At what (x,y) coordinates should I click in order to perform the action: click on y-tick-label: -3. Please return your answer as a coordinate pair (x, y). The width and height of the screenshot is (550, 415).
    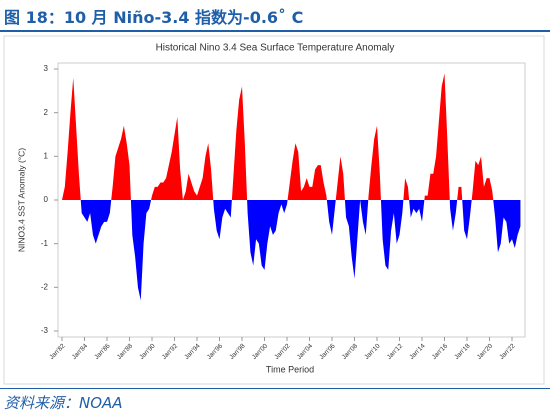
    Looking at the image, I should click on (45, 330).